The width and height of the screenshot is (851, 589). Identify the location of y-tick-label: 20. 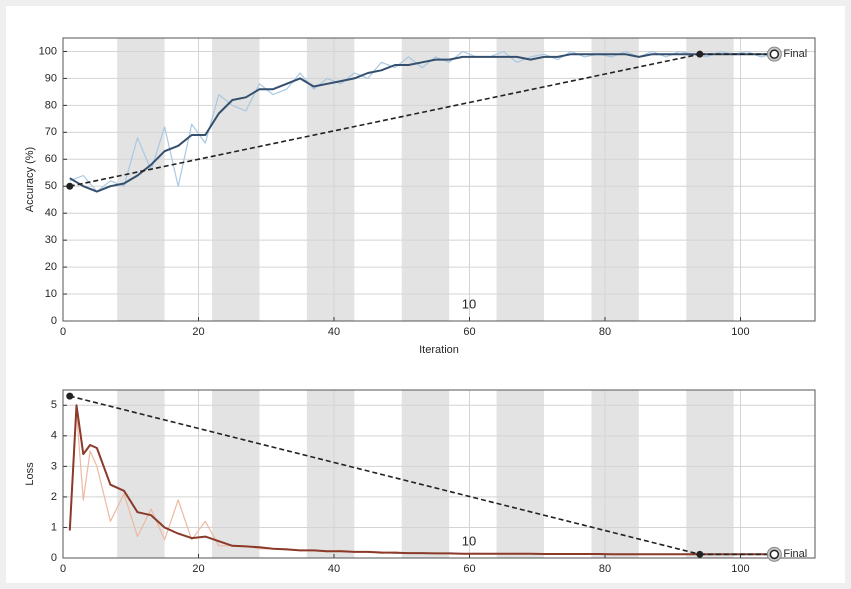
(51, 267).